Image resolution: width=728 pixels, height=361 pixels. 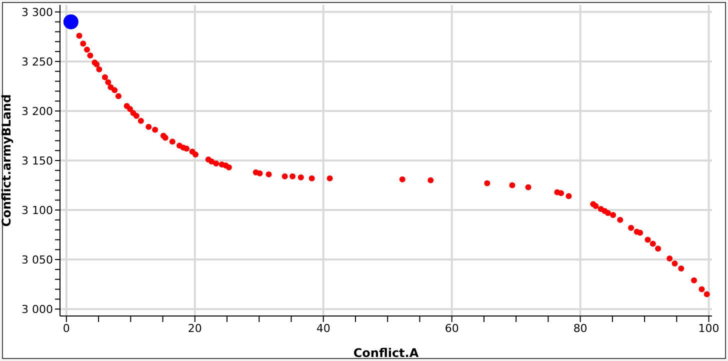 I want to click on y-tick-label: 3 150, so click(x=37, y=161).